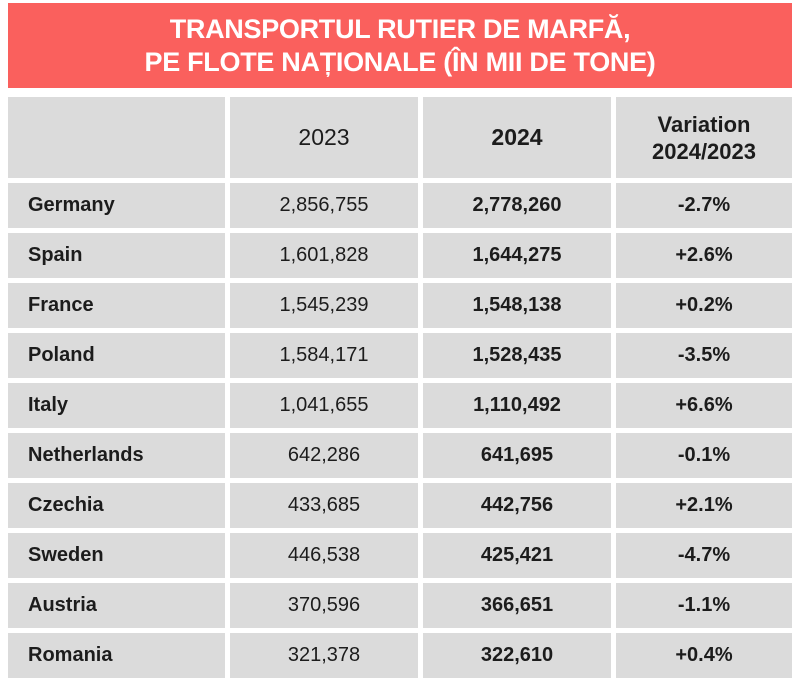  What do you see at coordinates (116, 205) in the screenshot?
I see `country-cell: Germany` at bounding box center [116, 205].